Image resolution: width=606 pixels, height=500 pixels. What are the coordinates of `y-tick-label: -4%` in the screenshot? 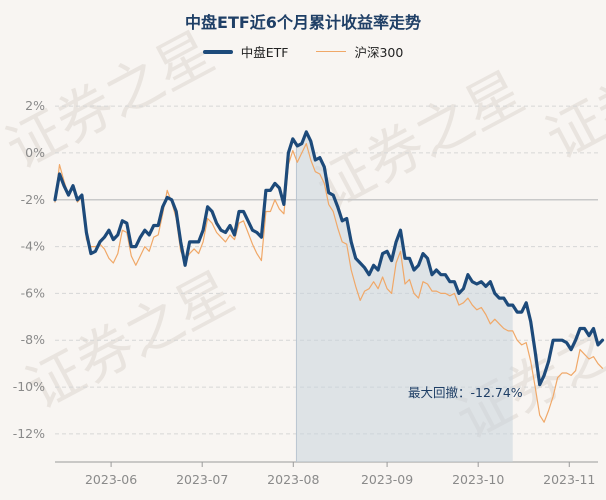 It's located at (33, 246).